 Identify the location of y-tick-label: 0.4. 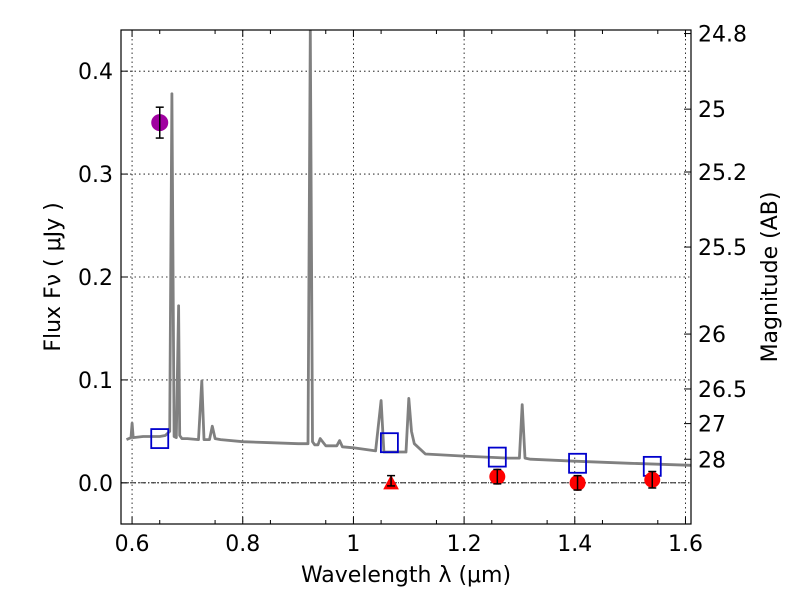
(95, 72).